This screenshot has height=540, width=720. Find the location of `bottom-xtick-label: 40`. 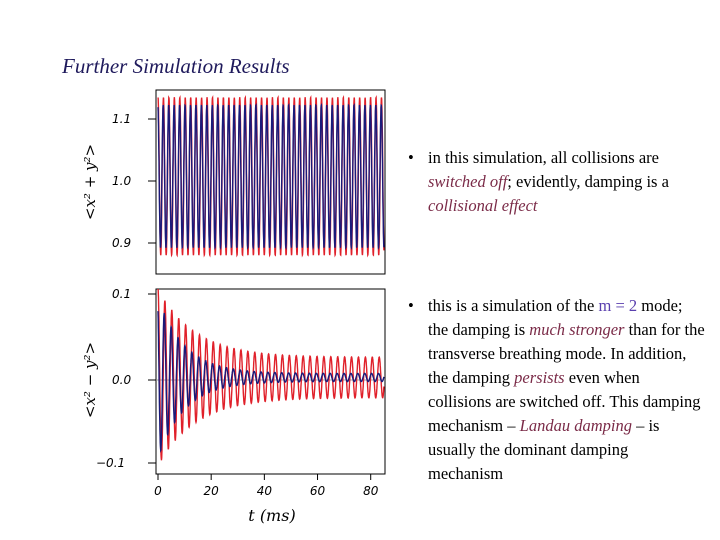

bottom-xtick-label: 40 is located at coordinates (265, 491).